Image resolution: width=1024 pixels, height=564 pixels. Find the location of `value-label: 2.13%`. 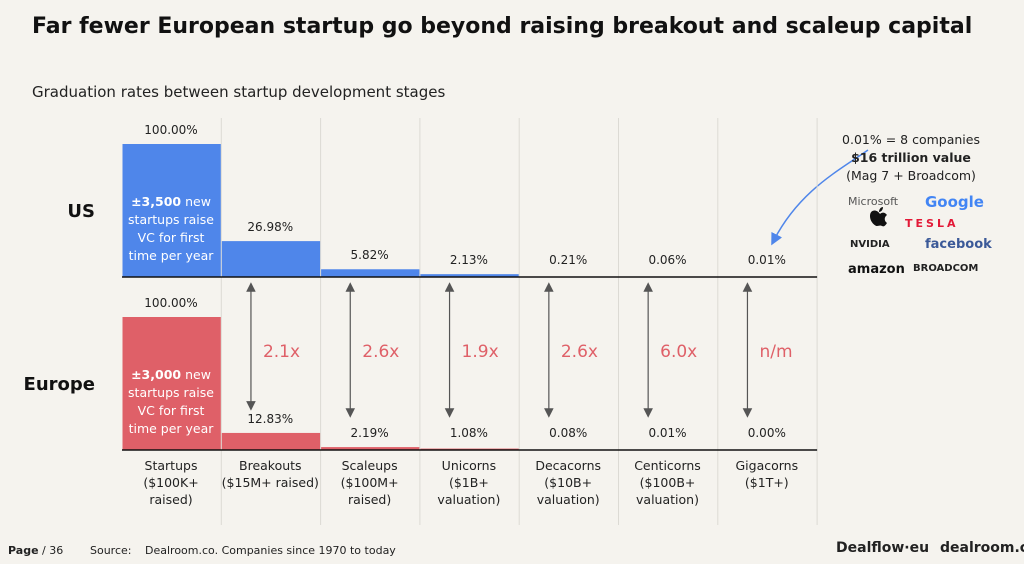

value-label: 2.13% is located at coordinates (468, 260).